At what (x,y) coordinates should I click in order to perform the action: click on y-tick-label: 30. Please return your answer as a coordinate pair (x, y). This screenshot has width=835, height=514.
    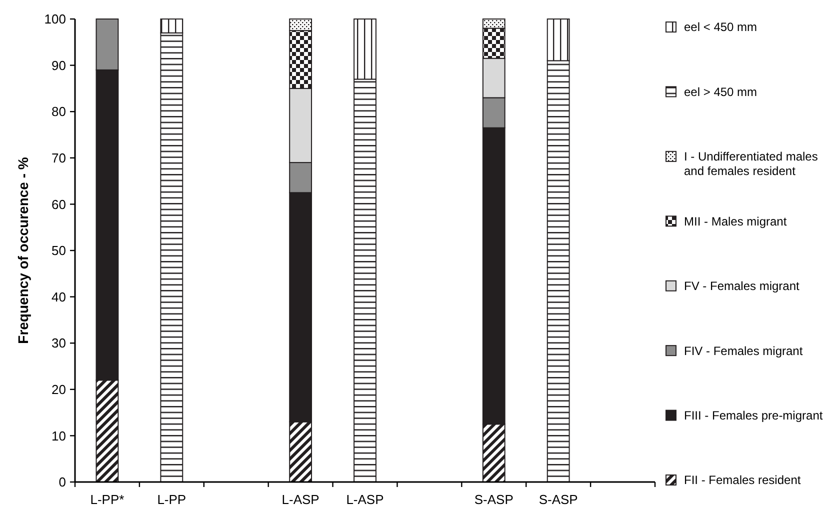
    Looking at the image, I should click on (59, 343).